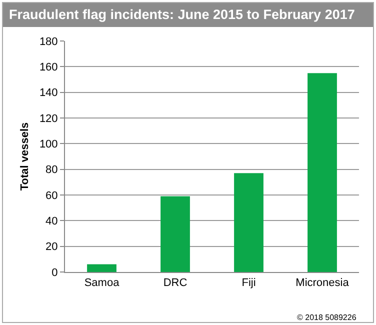 This screenshot has width=376, height=325. Describe the element at coordinates (175, 283) in the screenshot. I see `x-tick-label: DRC` at that location.